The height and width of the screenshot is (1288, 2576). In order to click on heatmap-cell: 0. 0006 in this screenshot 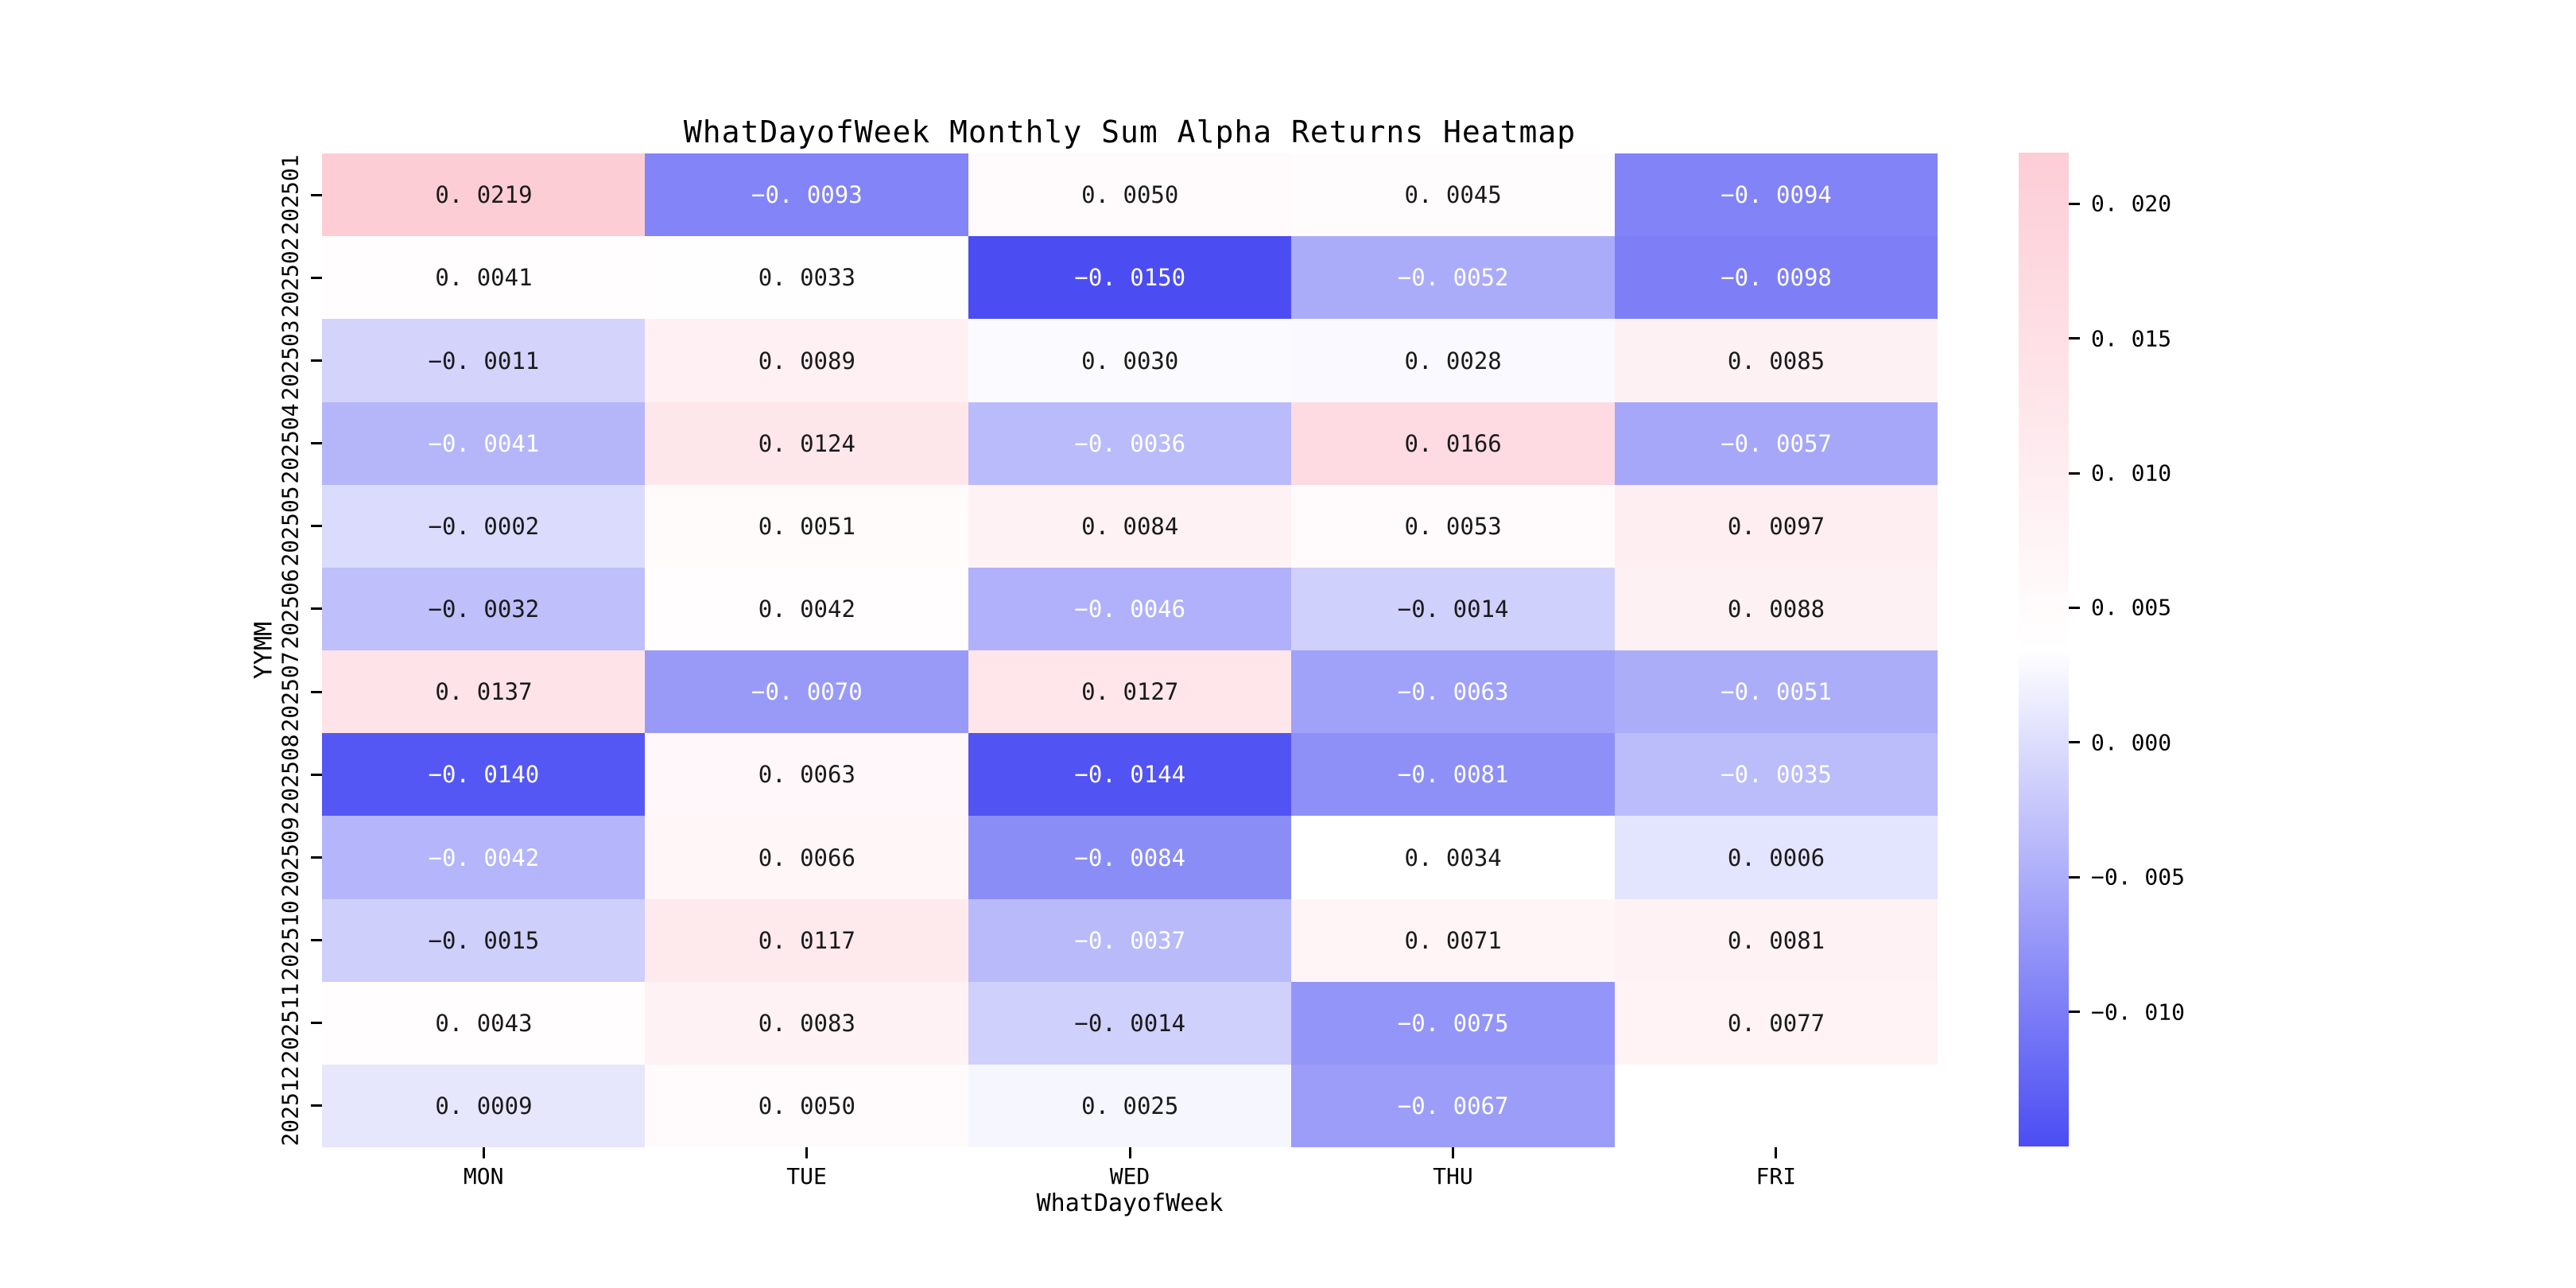, I will do `click(1776, 857)`.